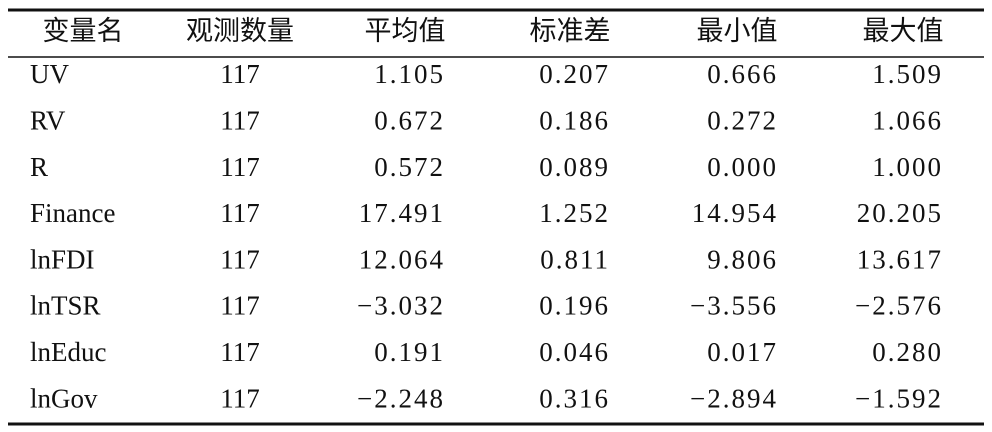 This screenshot has width=992, height=432. Describe the element at coordinates (737, 31) in the screenshot. I see `header-cell: 最小值` at that location.